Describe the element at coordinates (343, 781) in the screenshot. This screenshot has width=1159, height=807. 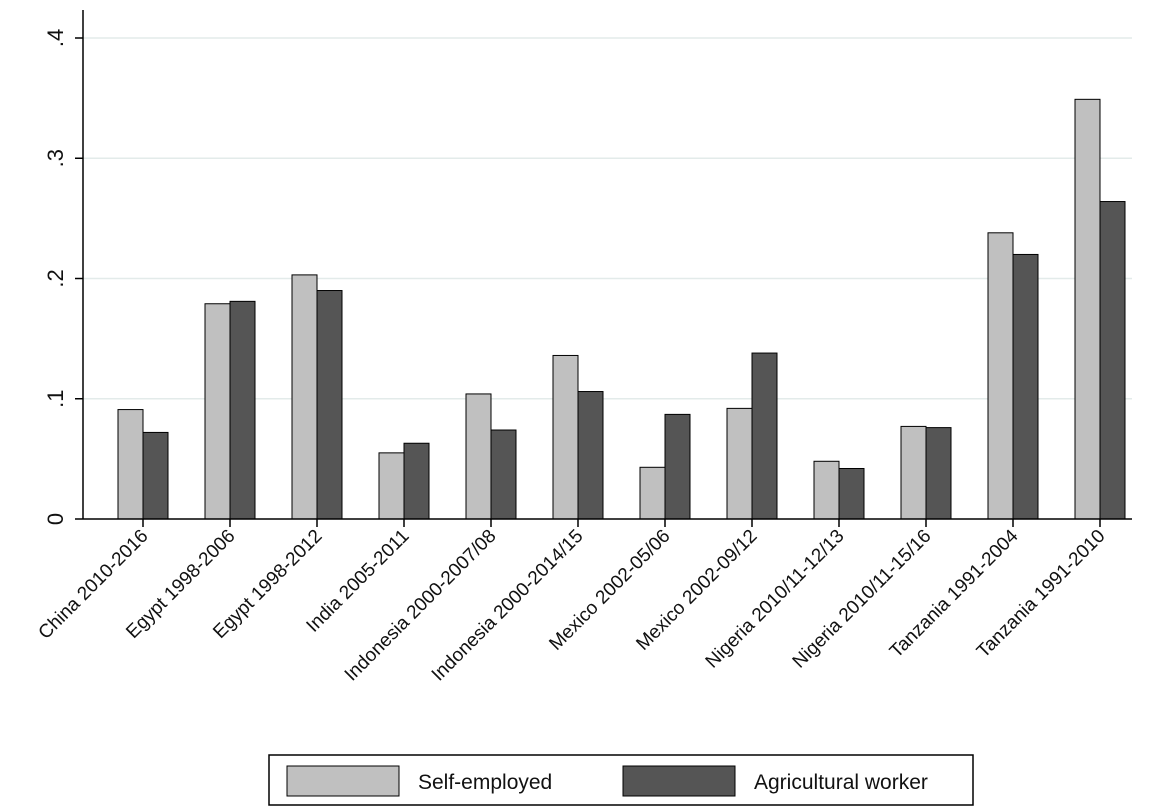
I see `legend-swatch-self-employed` at that location.